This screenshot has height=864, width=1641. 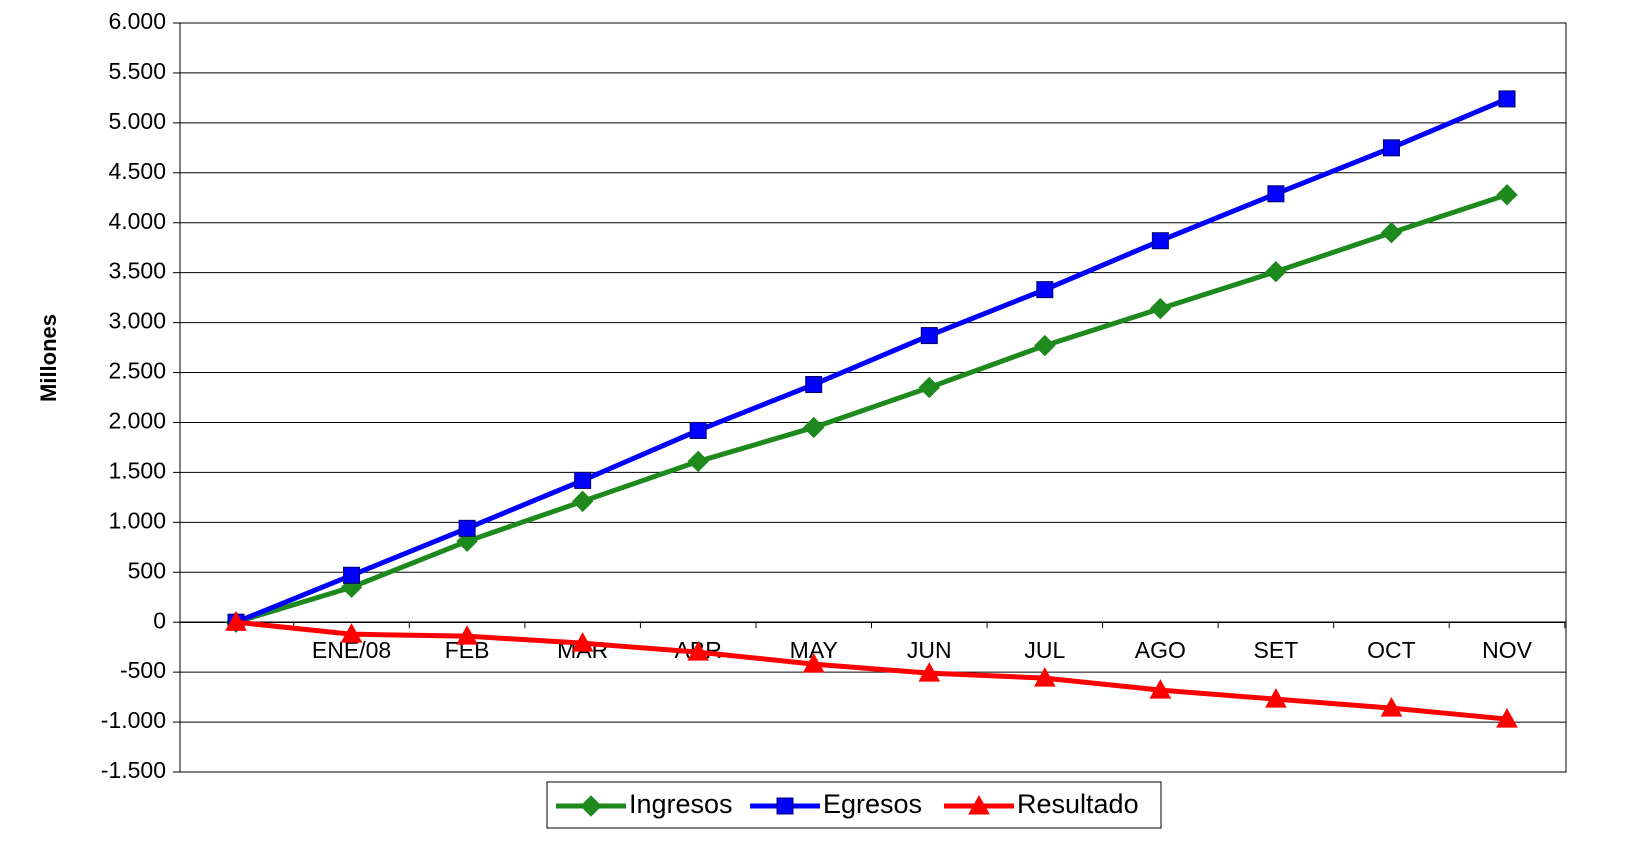 What do you see at coordinates (137, 371) in the screenshot?
I see `y-tick-label: 2.500` at bounding box center [137, 371].